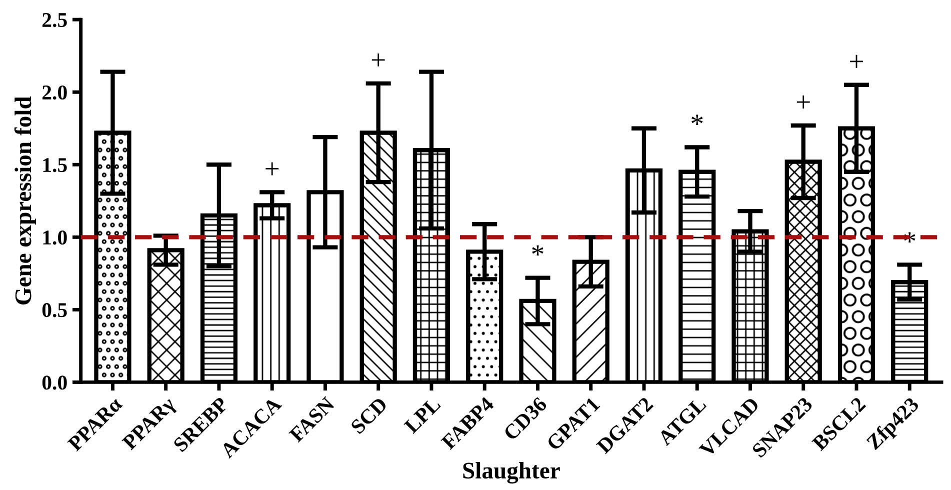 The image size is (951, 490). Describe the element at coordinates (25, 200) in the screenshot. I see `y-axis-title: Gene expression fold` at that location.